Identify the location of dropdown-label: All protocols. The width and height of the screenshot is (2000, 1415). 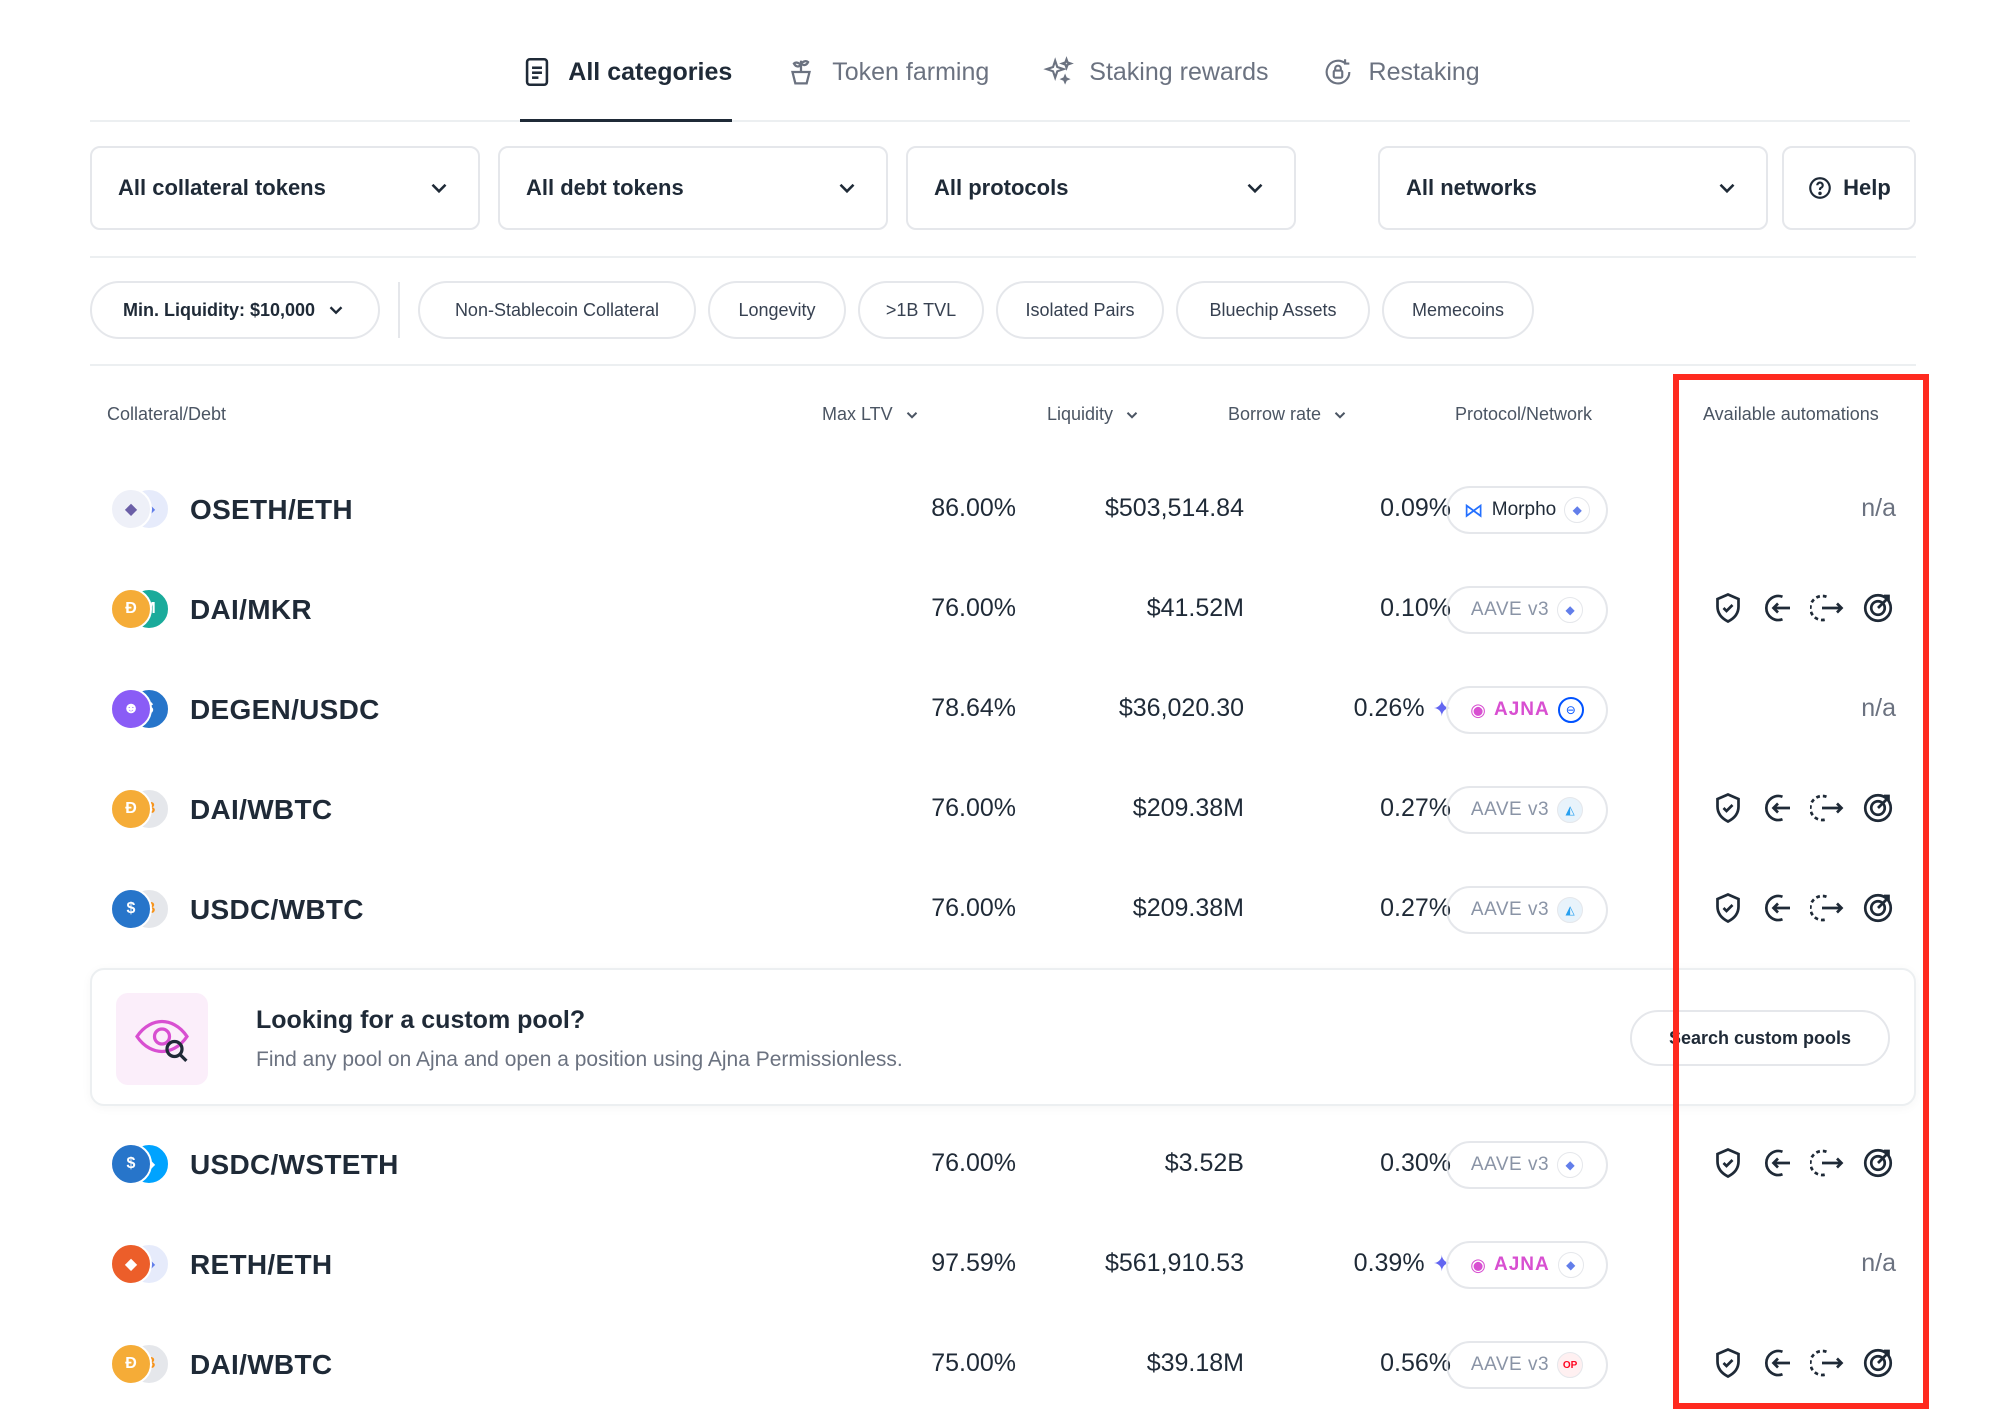
(1001, 187).